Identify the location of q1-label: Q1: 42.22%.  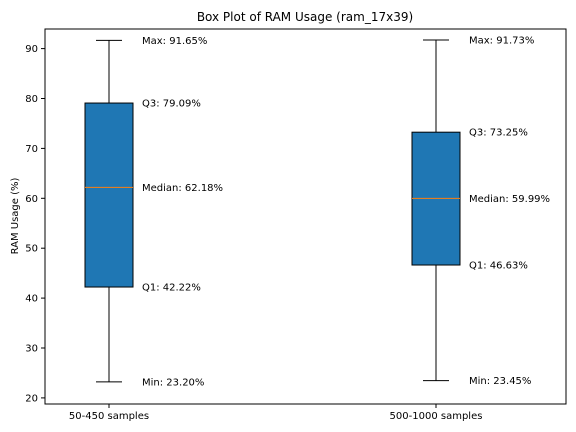
(171, 288).